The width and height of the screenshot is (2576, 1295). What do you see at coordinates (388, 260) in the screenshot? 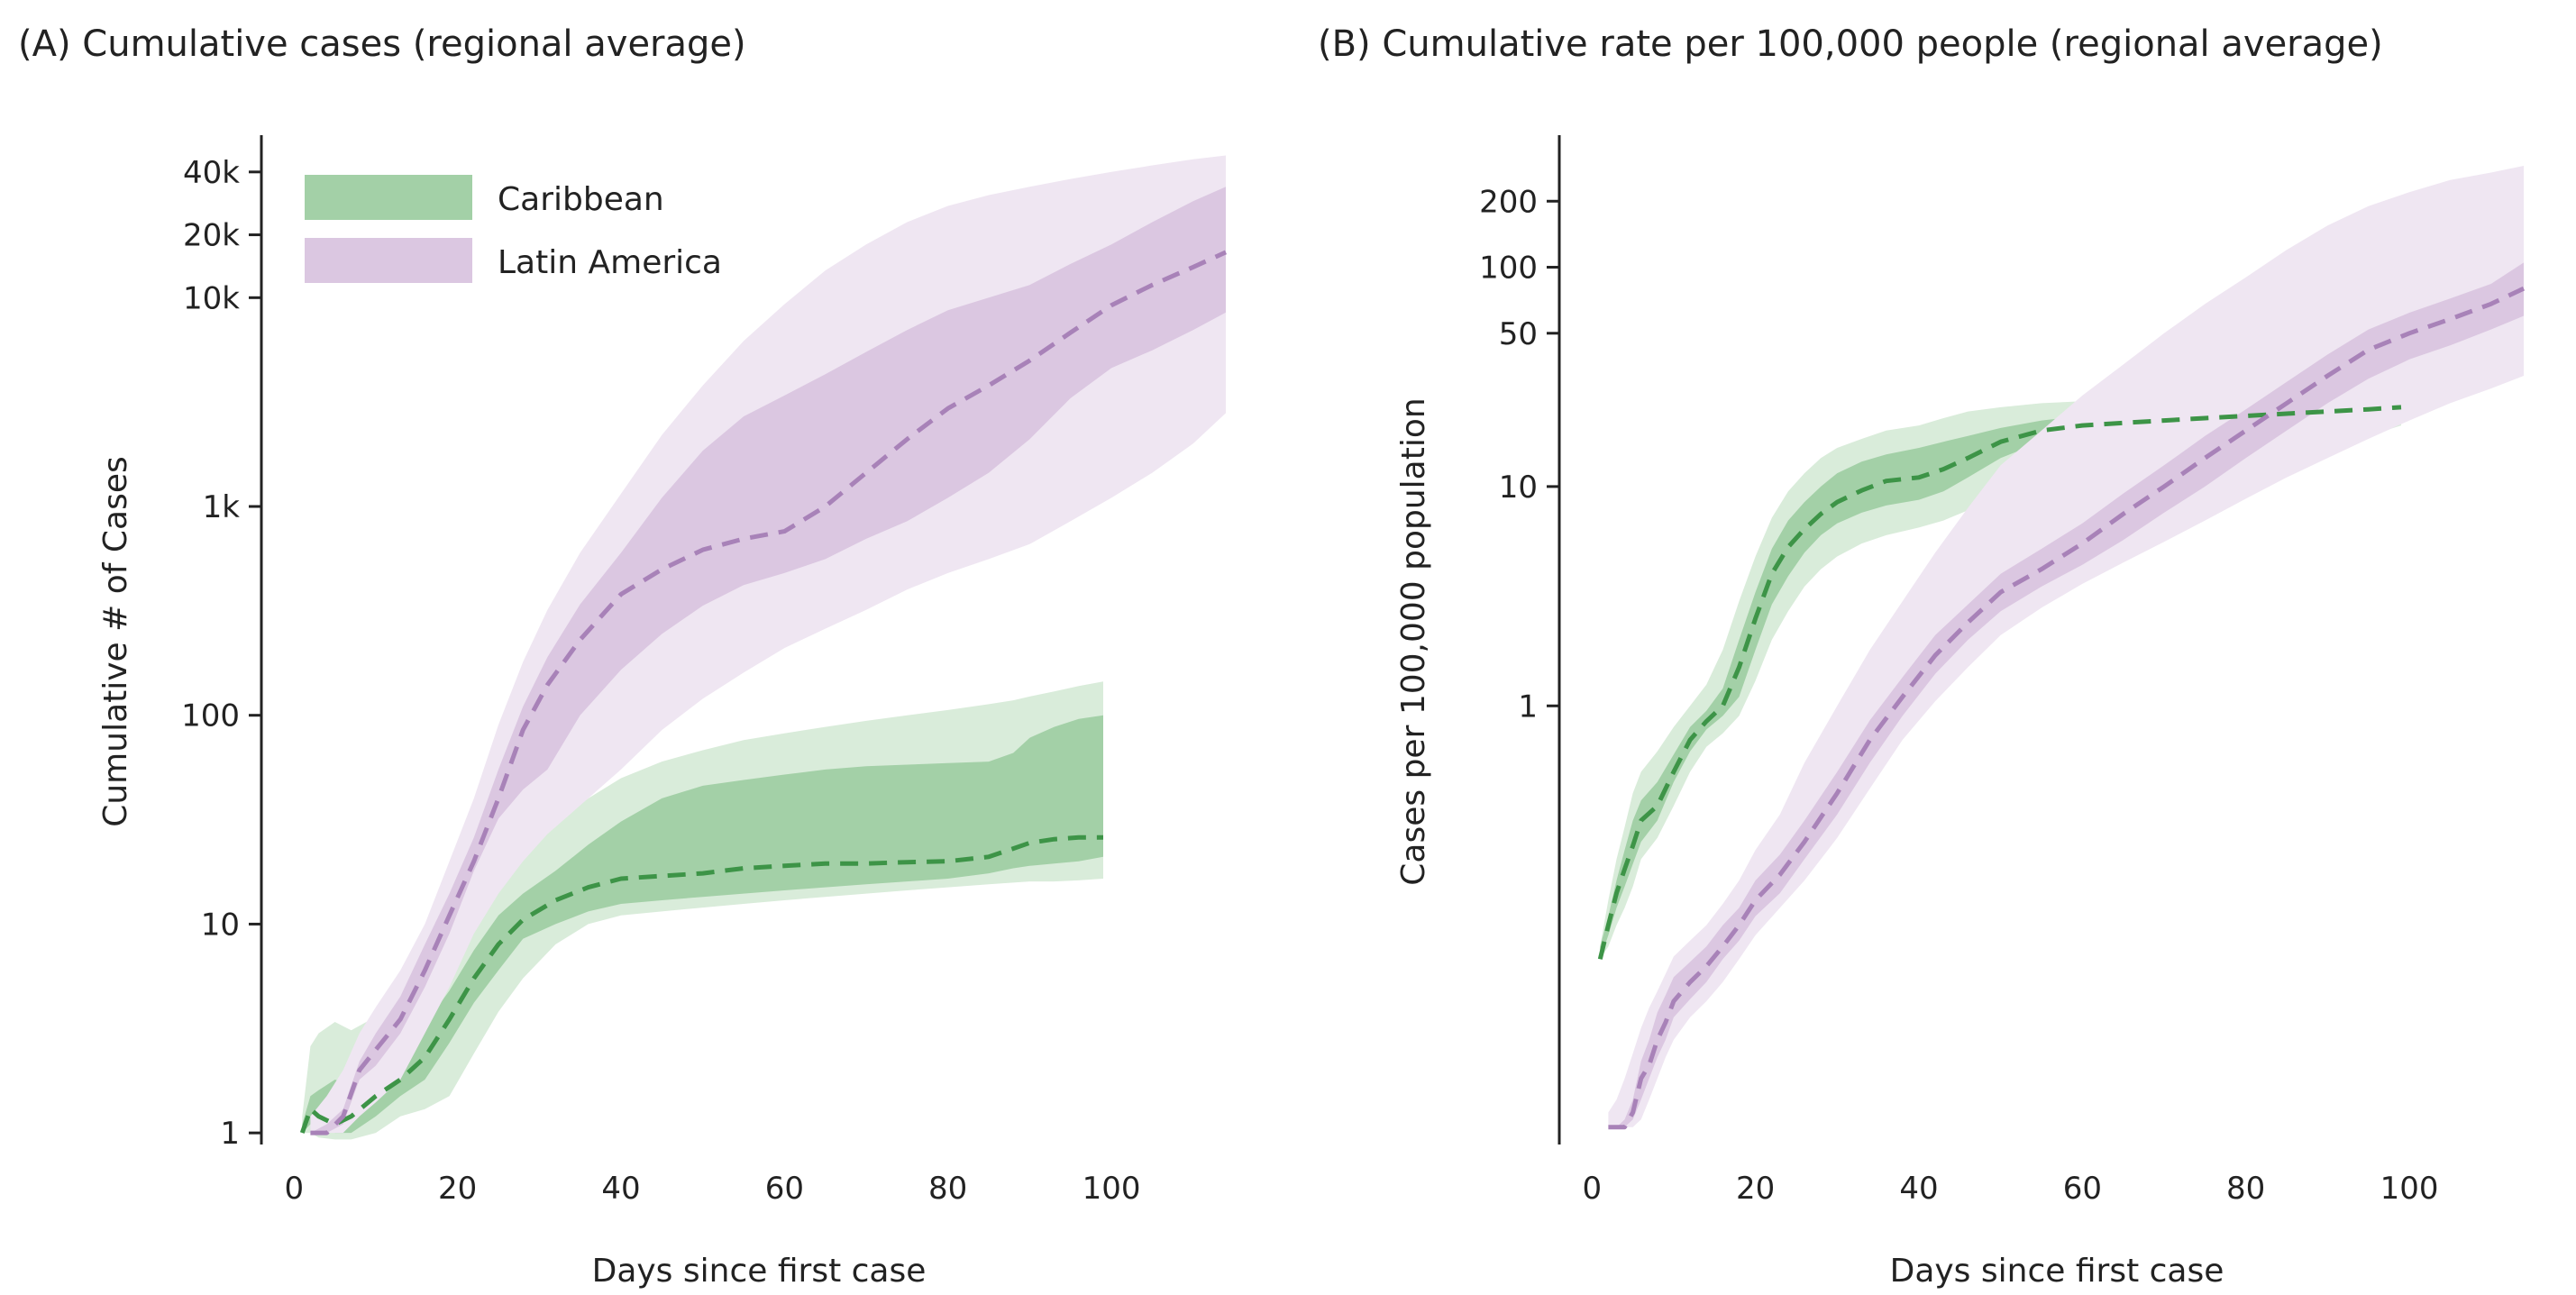
I see `legend-swatch-latin-america` at bounding box center [388, 260].